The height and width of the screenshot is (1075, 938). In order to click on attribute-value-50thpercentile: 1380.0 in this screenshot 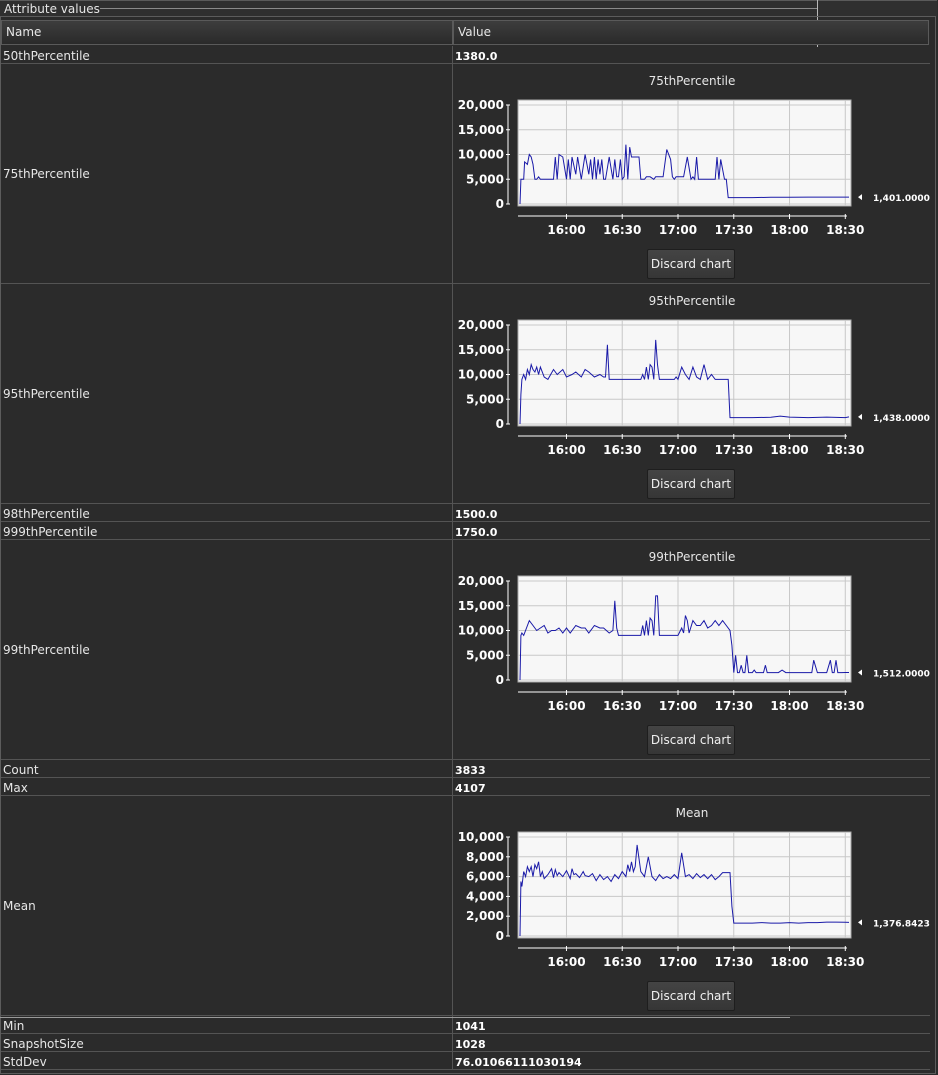, I will do `click(476, 56)`.